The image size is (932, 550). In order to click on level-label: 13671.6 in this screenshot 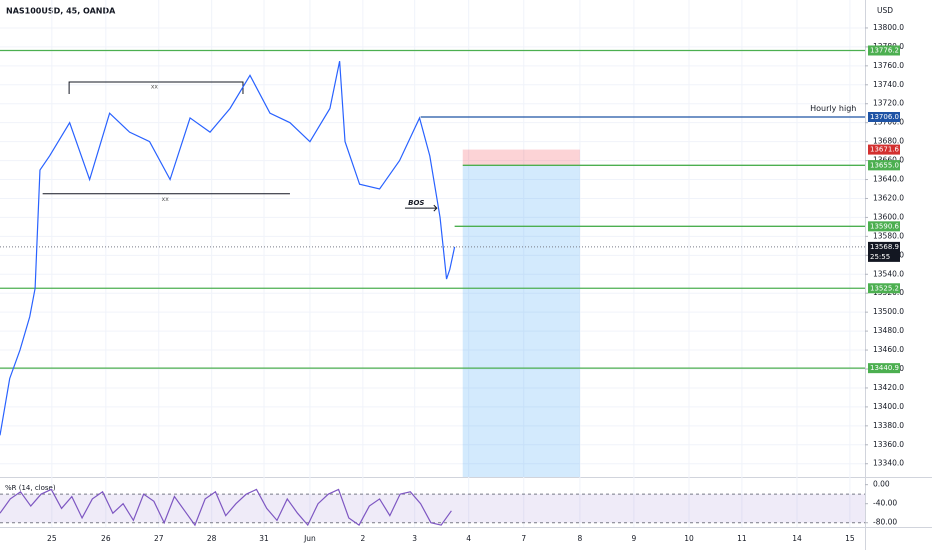, I will do `click(884, 150)`.